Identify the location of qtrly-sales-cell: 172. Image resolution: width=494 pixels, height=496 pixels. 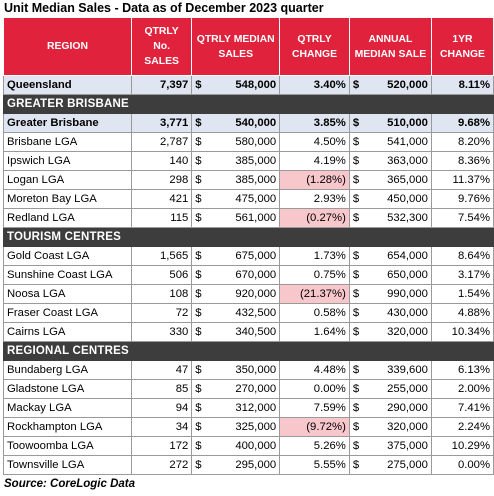
(161, 446).